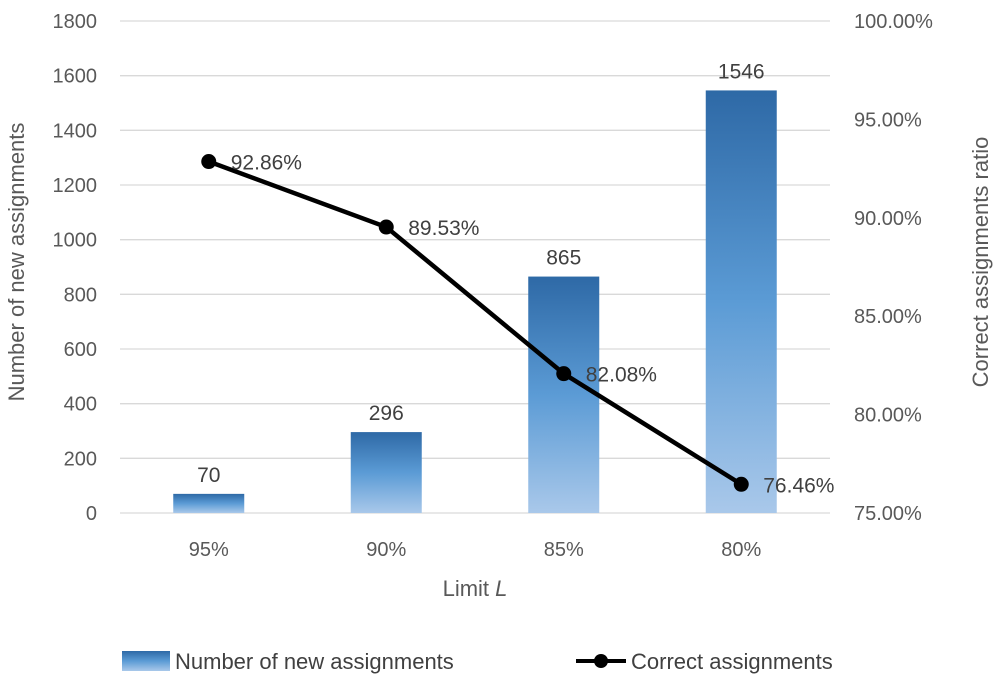 Image resolution: width=1005 pixels, height=679 pixels. I want to click on bar-value-label: 1546, so click(741, 71).